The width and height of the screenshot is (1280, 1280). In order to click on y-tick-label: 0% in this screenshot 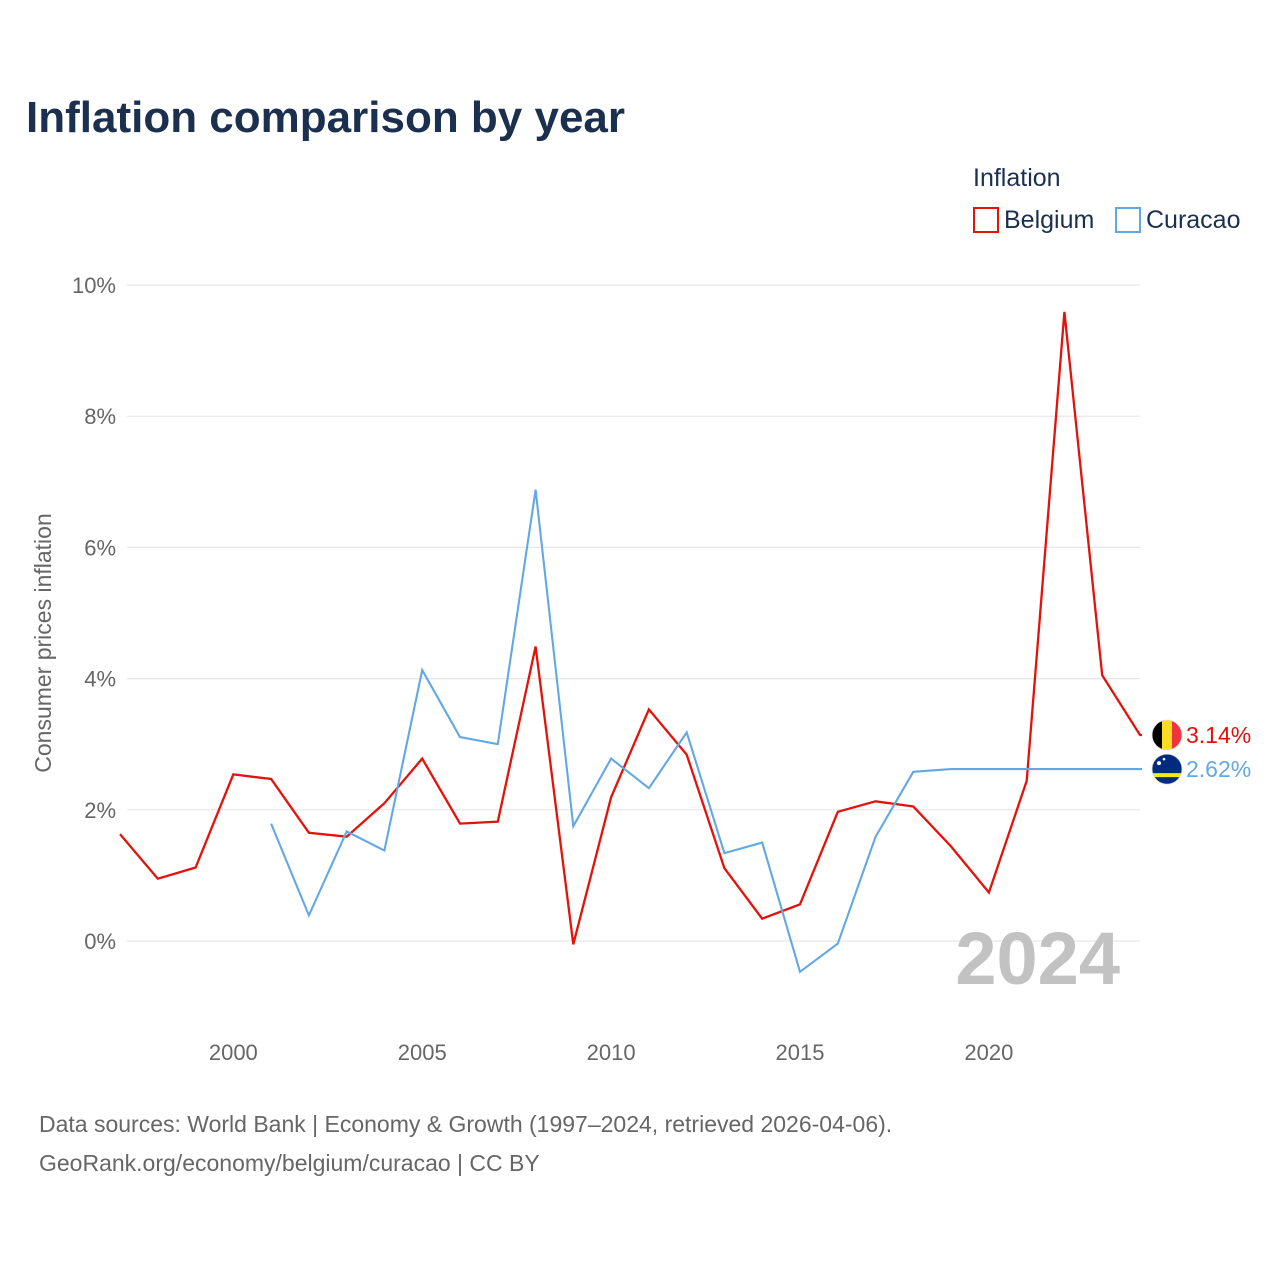, I will do `click(100, 941)`.